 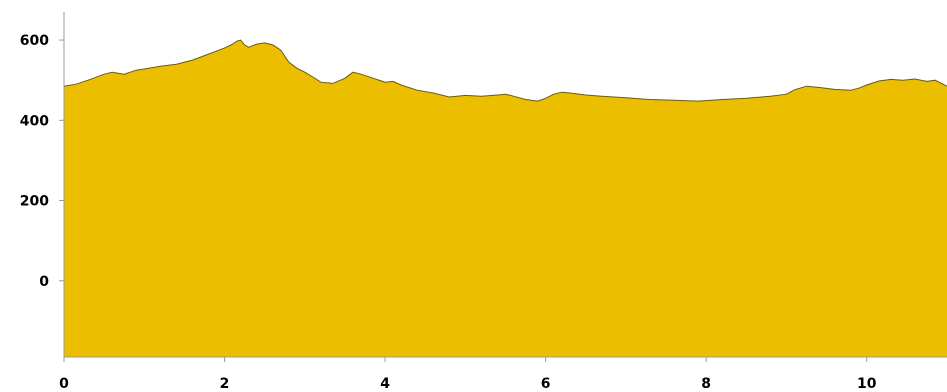 What do you see at coordinates (706, 384) in the screenshot?
I see `x-tick-label: 8` at bounding box center [706, 384].